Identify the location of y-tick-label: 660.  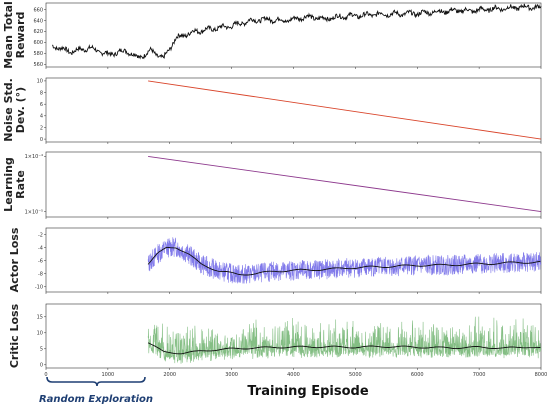
(38, 10).